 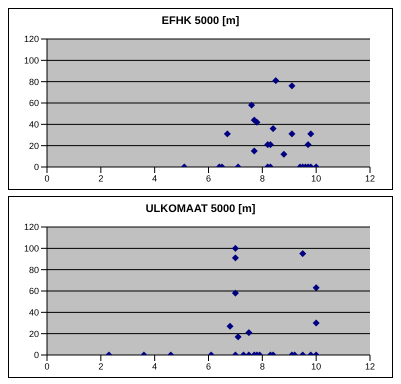 I want to click on chart-title: EFHK 5000 [m], so click(x=200, y=21).